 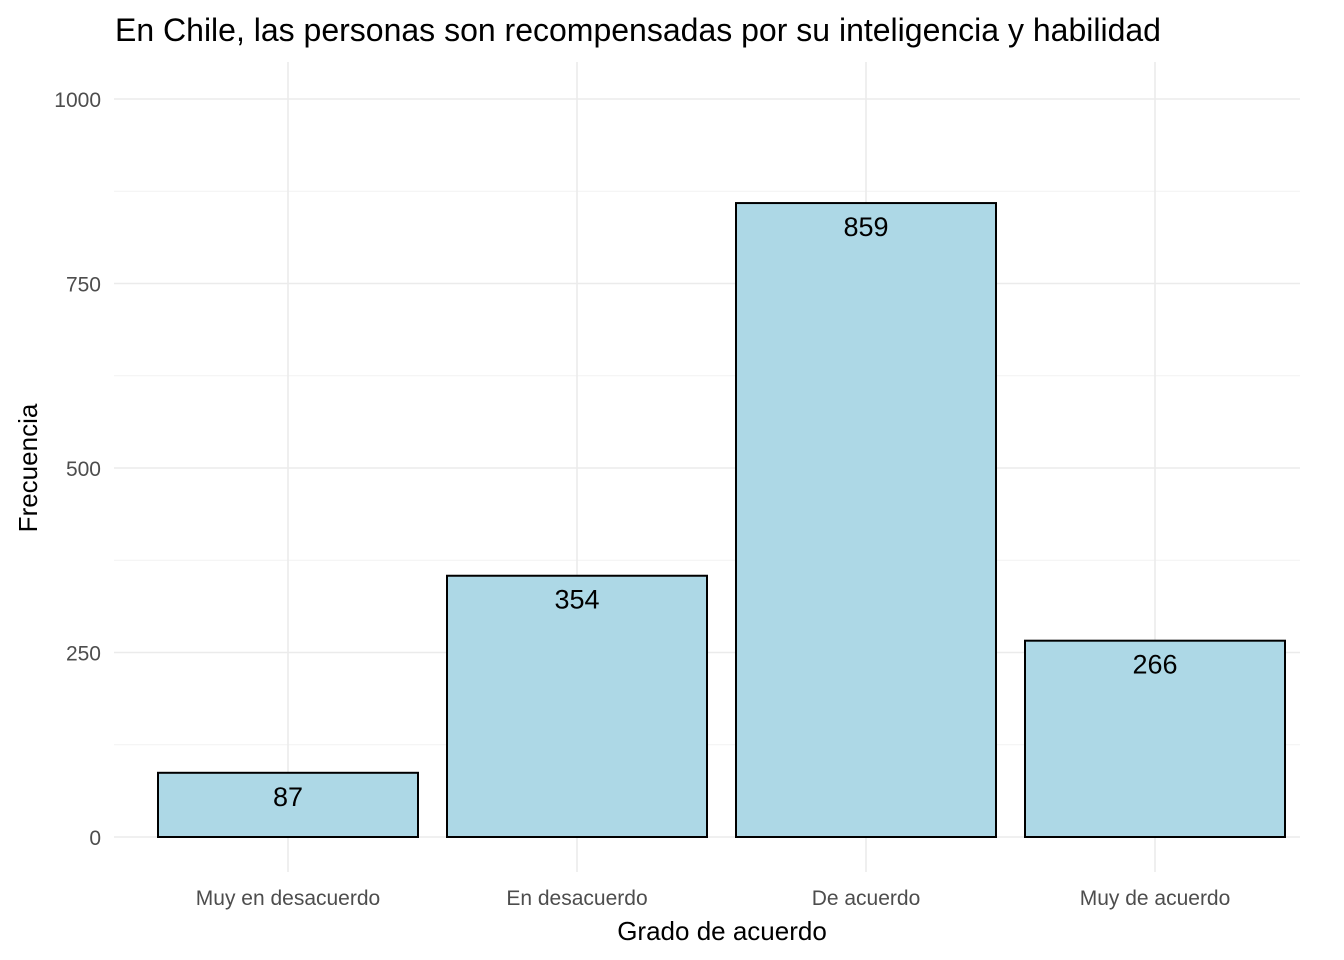 I want to click on y-tick-label: 1000, so click(x=77, y=100).